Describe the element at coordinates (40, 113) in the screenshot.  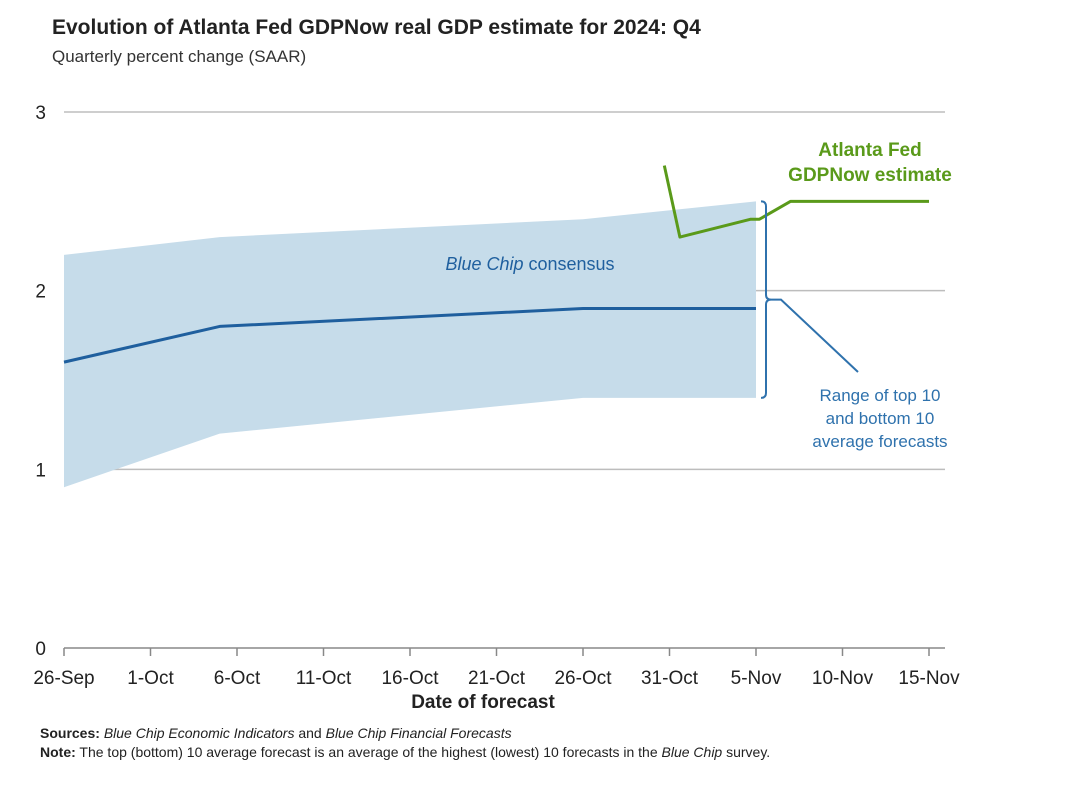
I see `y-tick-label: 3` at that location.